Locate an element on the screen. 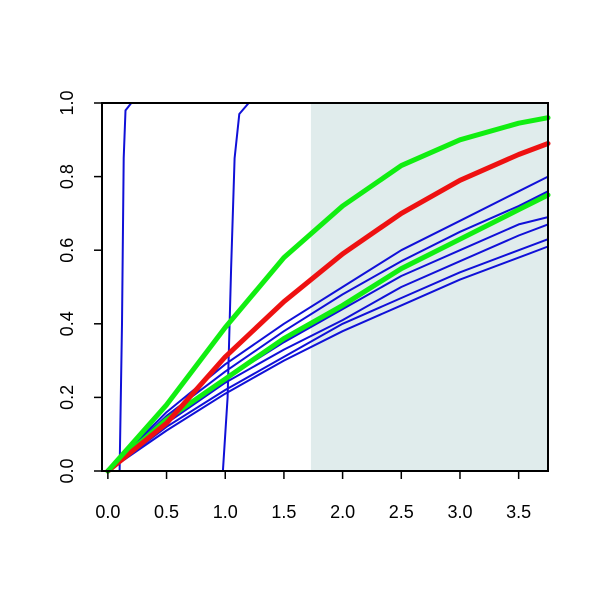 Image resolution: width=600 pixels, height=605 pixels. x-tick-label: 3.0 is located at coordinates (459, 512).